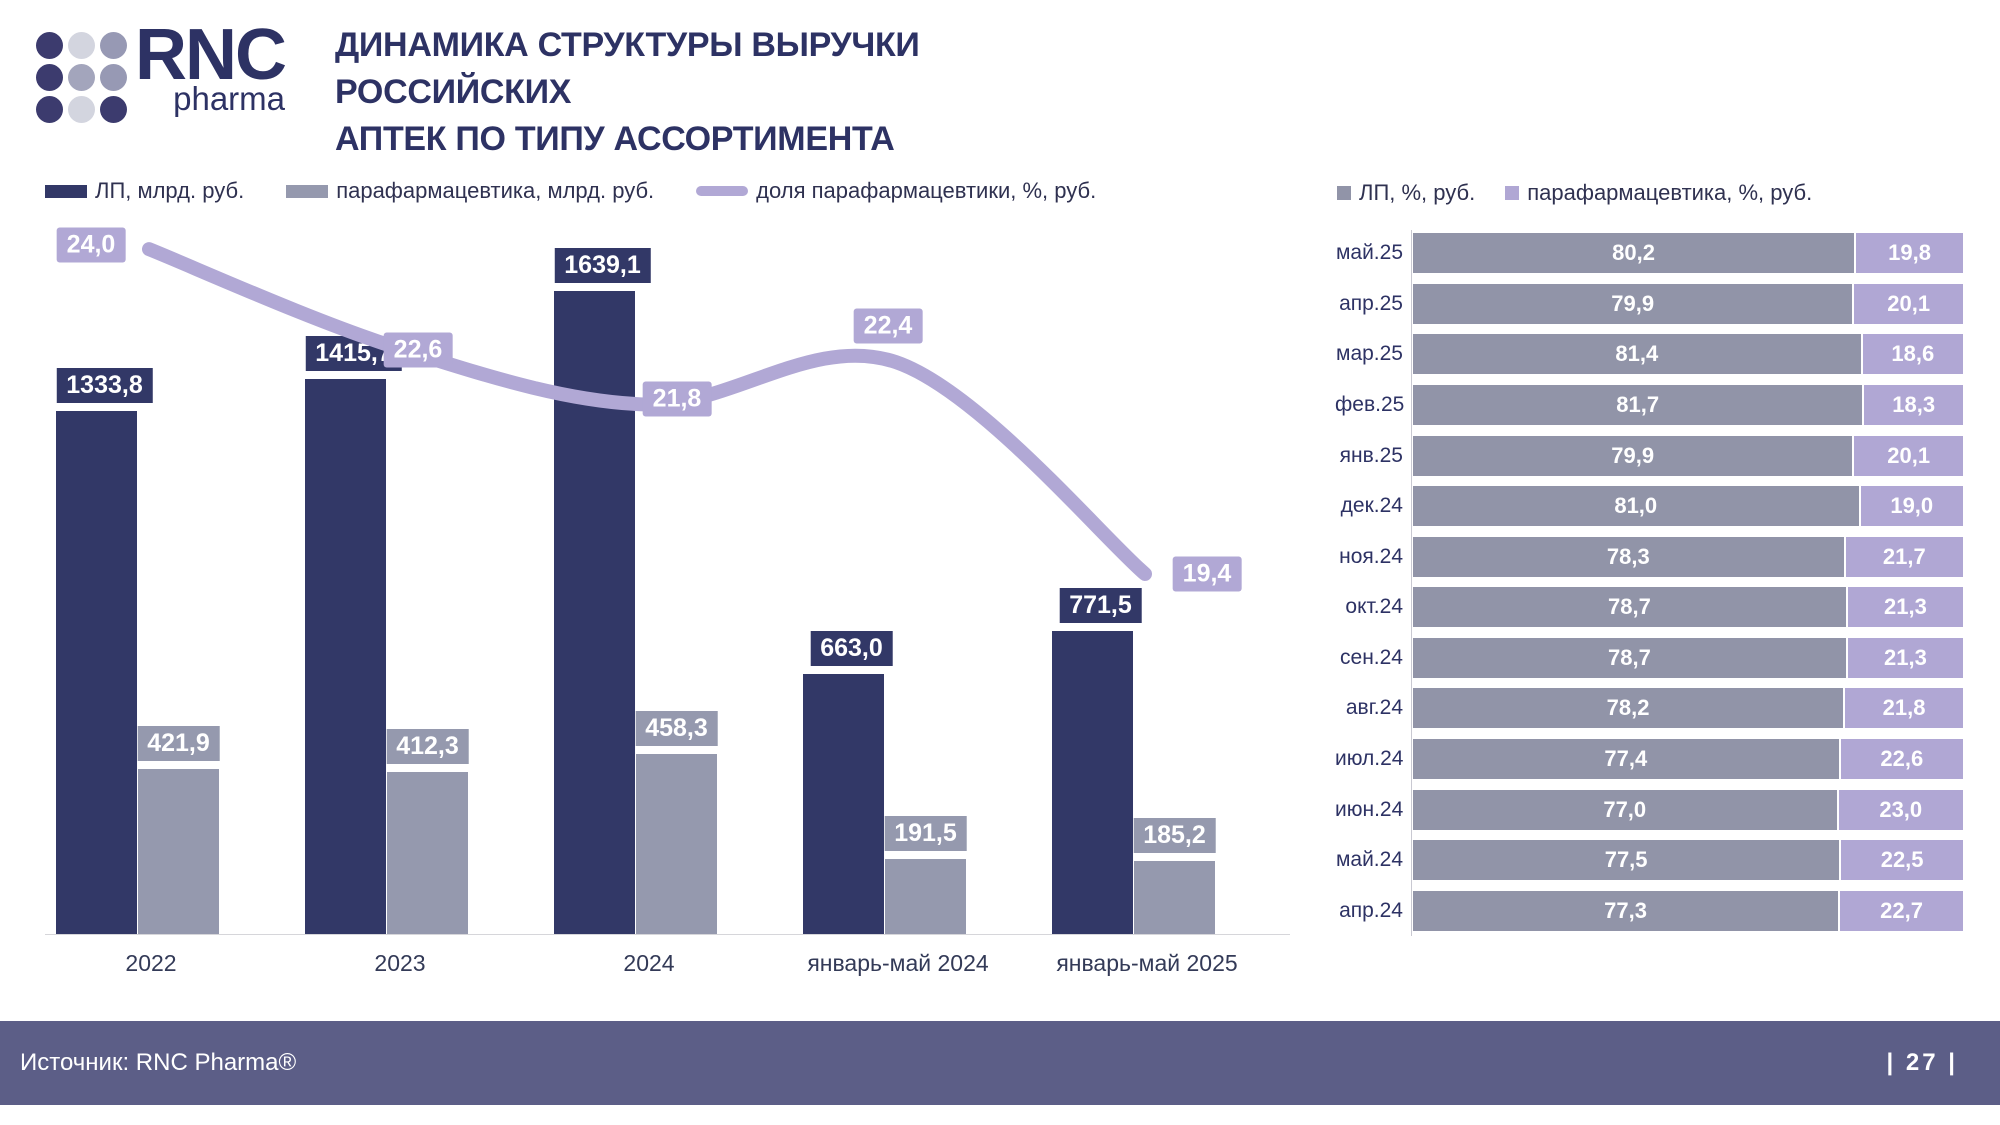 Image resolution: width=2000 pixels, height=1125 pixels. I want to click on legend-item-lp-pct: ЛП, %, руб., so click(1406, 193).